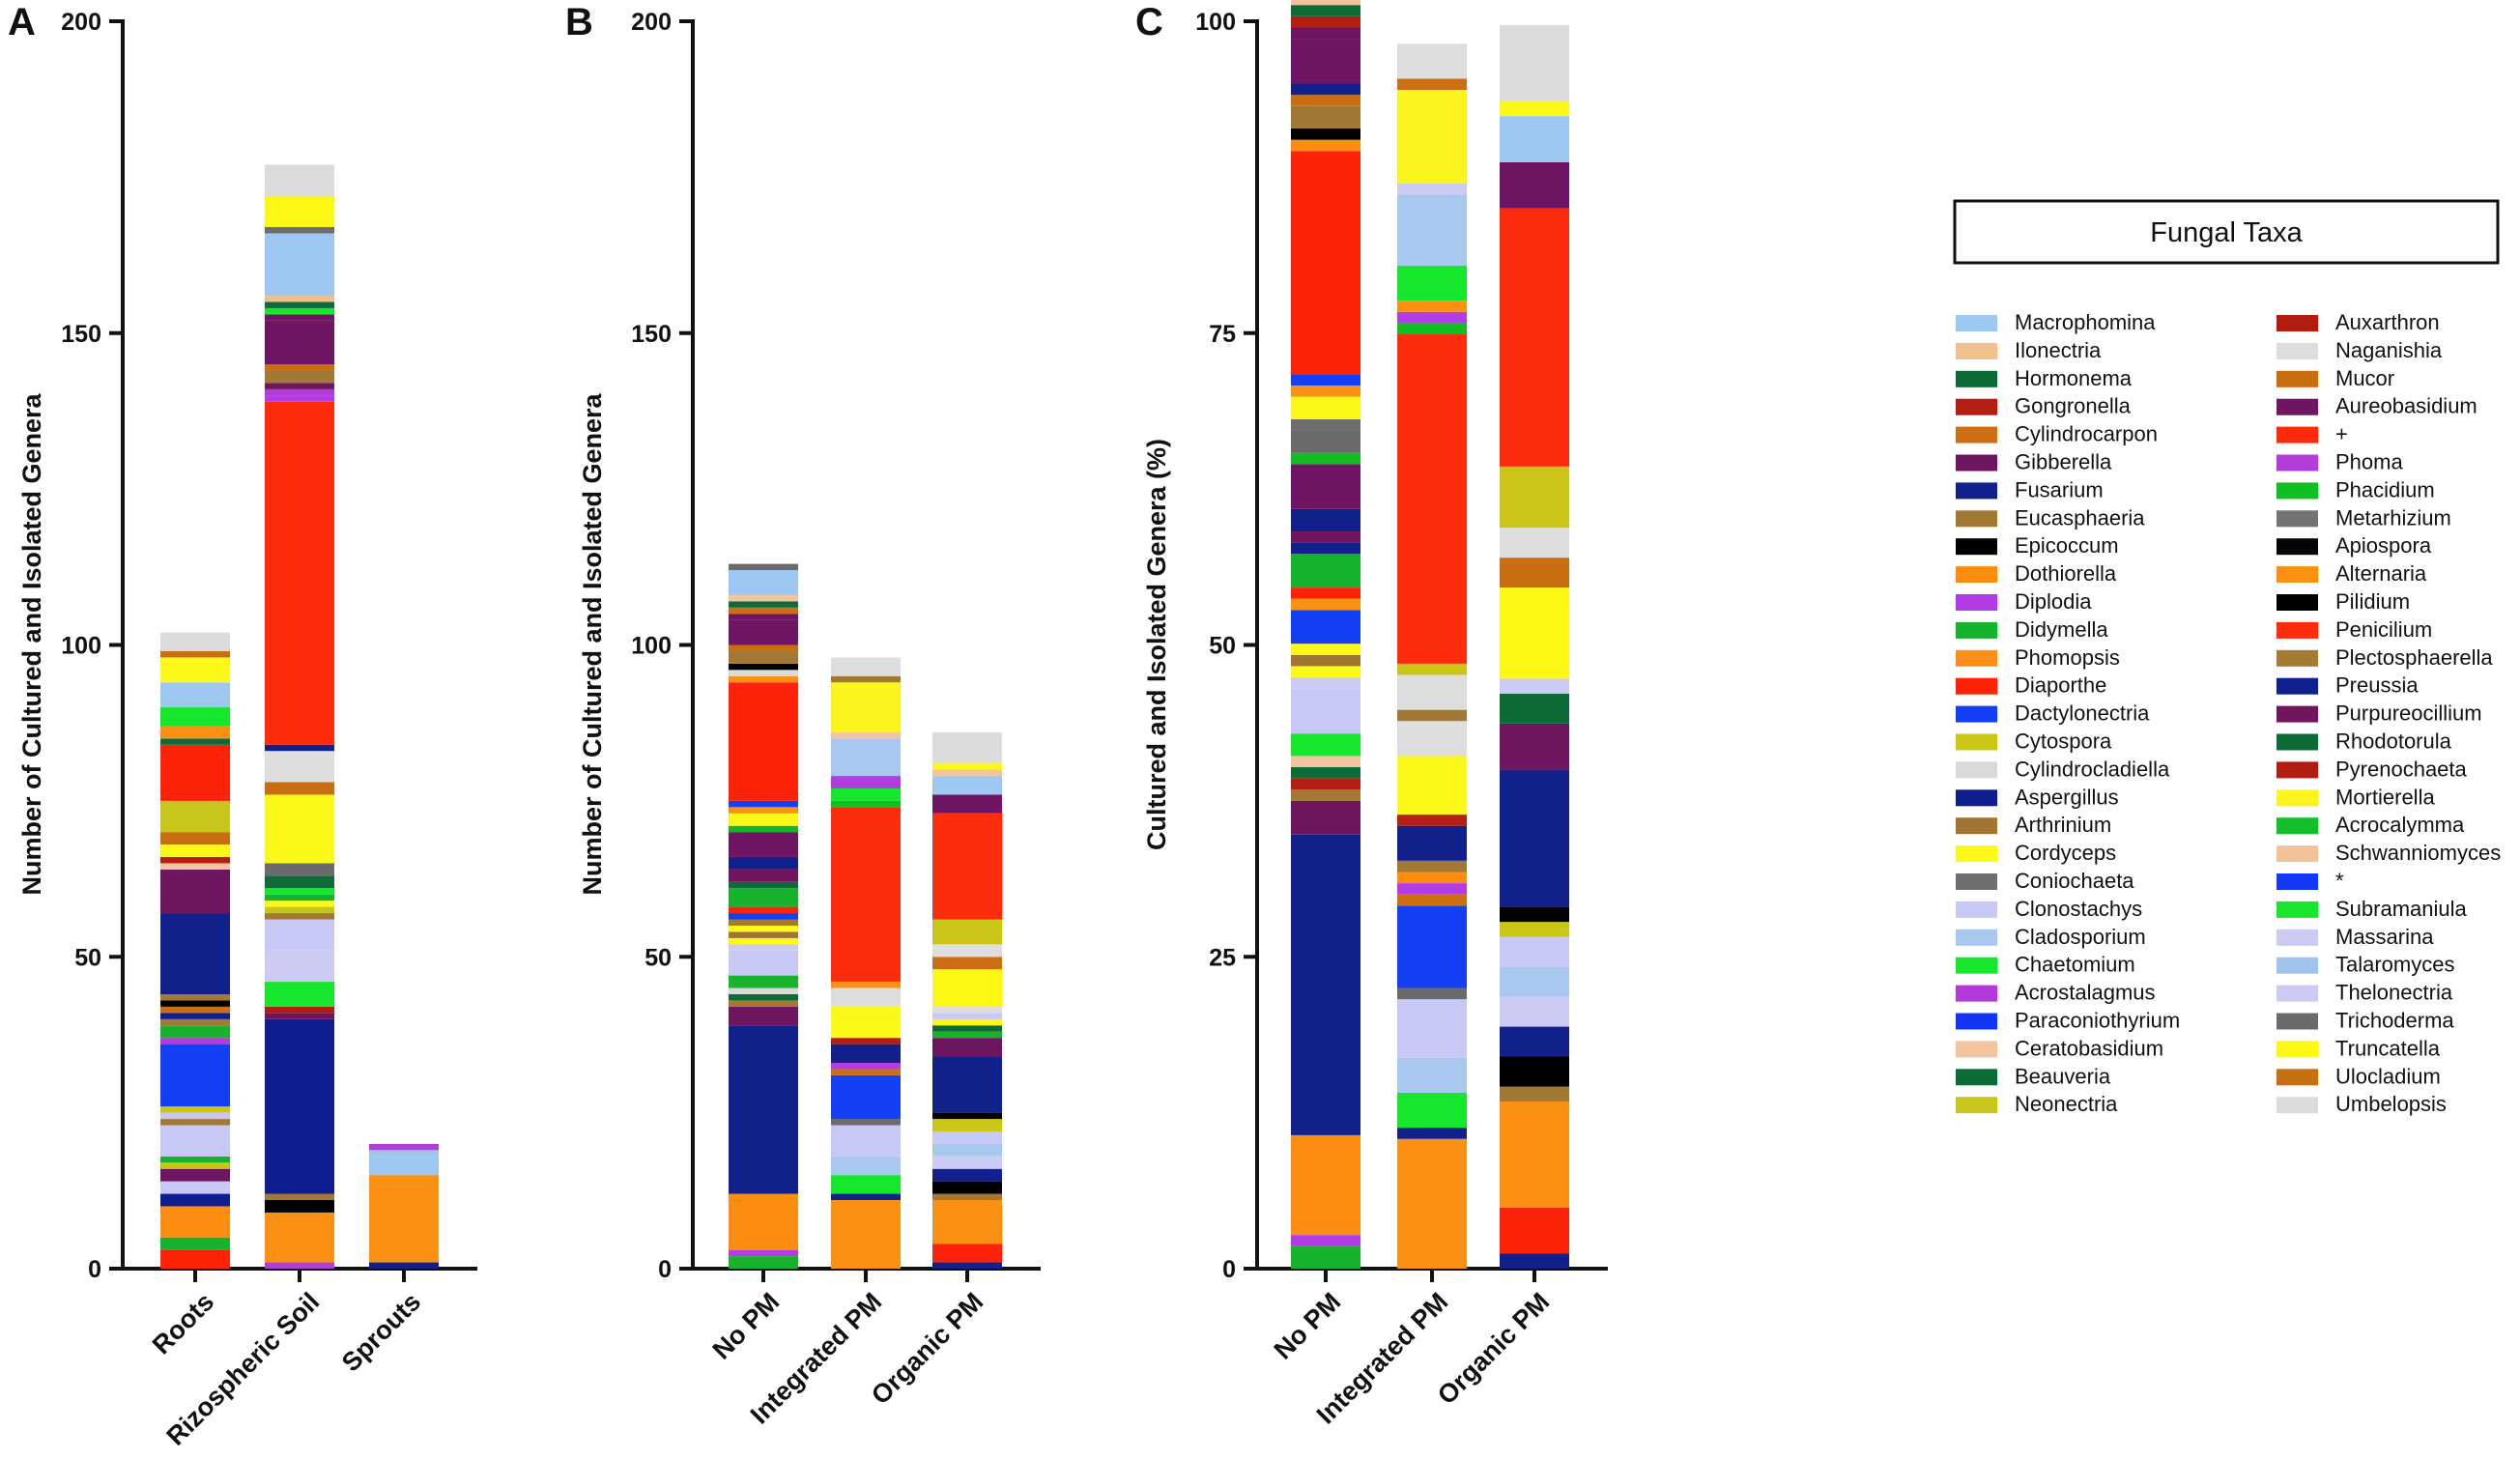  I want to click on legend-label: Chaetomium, so click(2075, 965).